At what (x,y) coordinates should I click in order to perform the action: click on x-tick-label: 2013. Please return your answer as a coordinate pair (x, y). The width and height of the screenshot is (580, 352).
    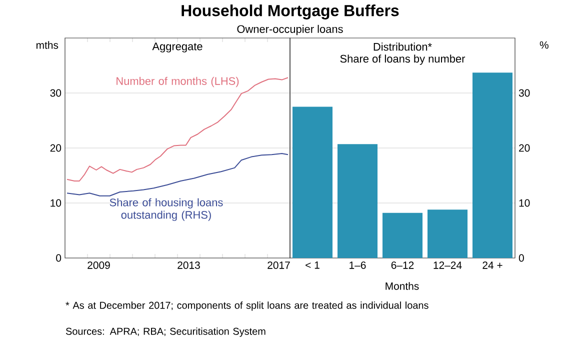
    Looking at the image, I should click on (189, 265).